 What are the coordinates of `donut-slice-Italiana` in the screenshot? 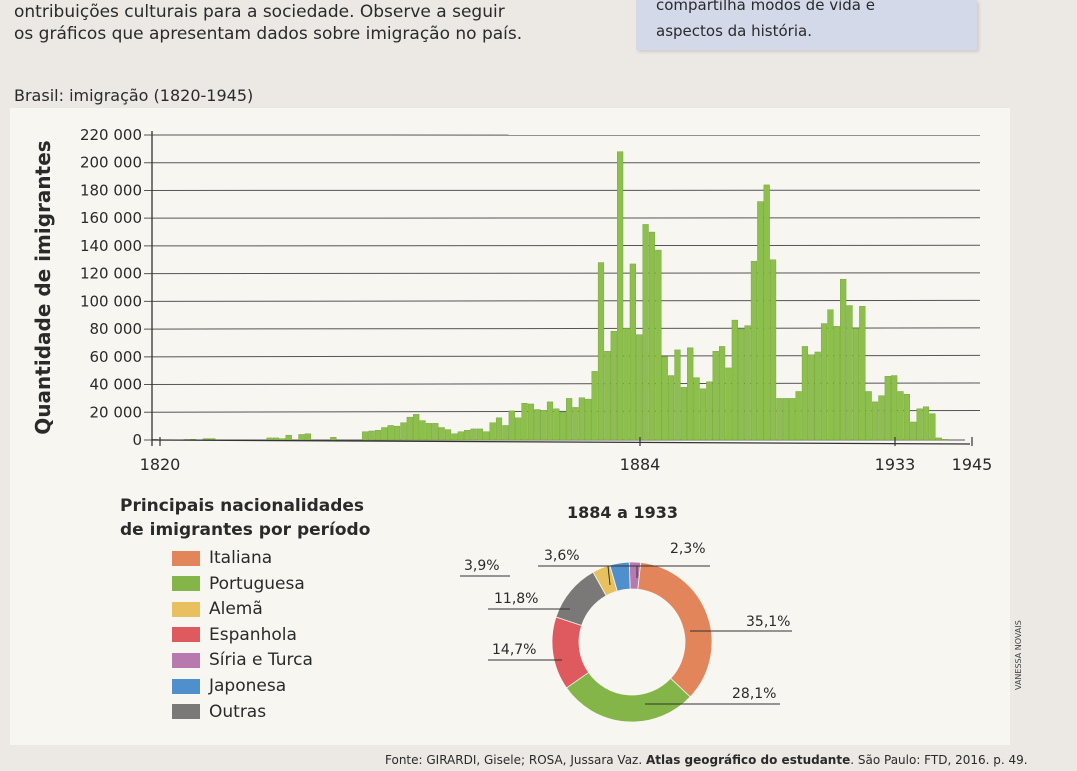 It's located at (675, 629).